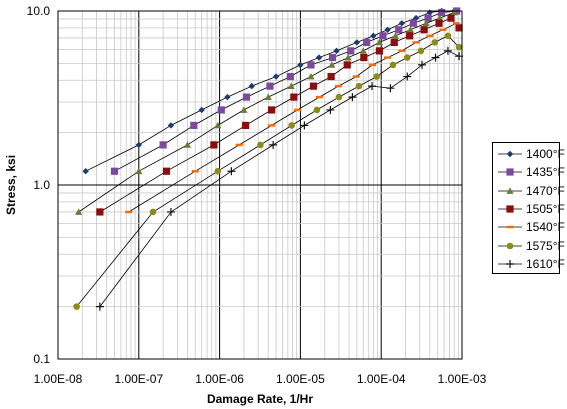 The height and width of the screenshot is (409, 567). Describe the element at coordinates (545, 190) in the screenshot. I see `legend-label: 1470°F` at that location.